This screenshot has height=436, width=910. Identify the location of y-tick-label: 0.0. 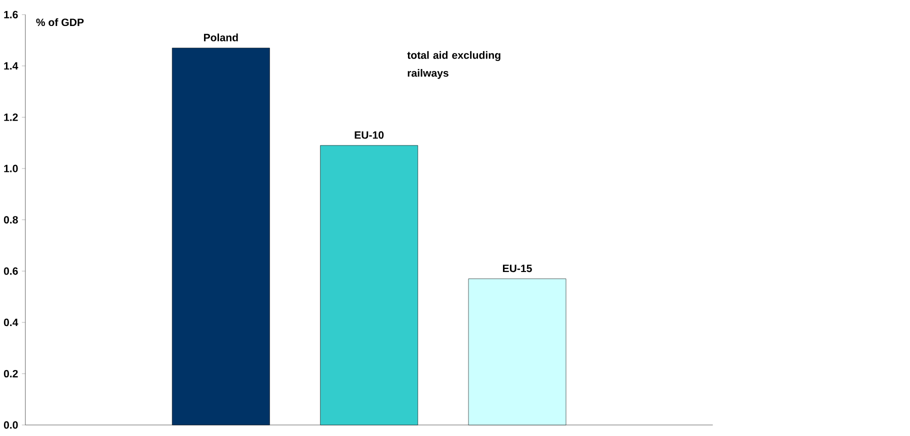
(11, 425).